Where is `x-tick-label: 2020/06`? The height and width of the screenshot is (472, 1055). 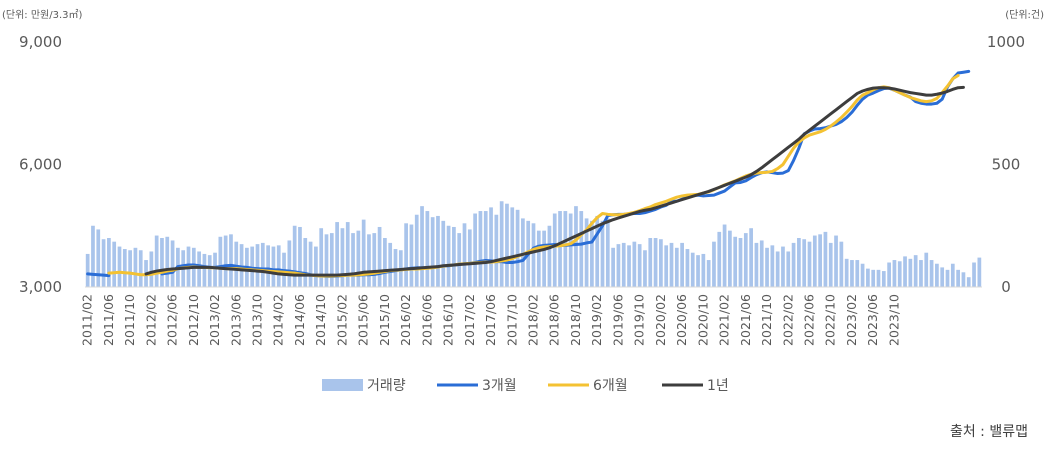 x-tick-label: 2020/06 is located at coordinates (681, 320).